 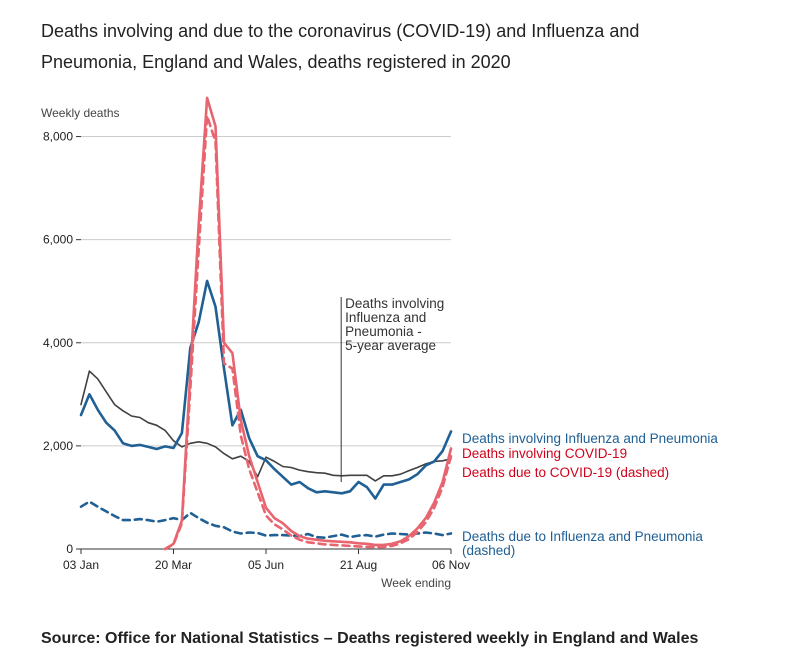 I want to click on y-tick-label: 8,000, so click(x=58, y=137).